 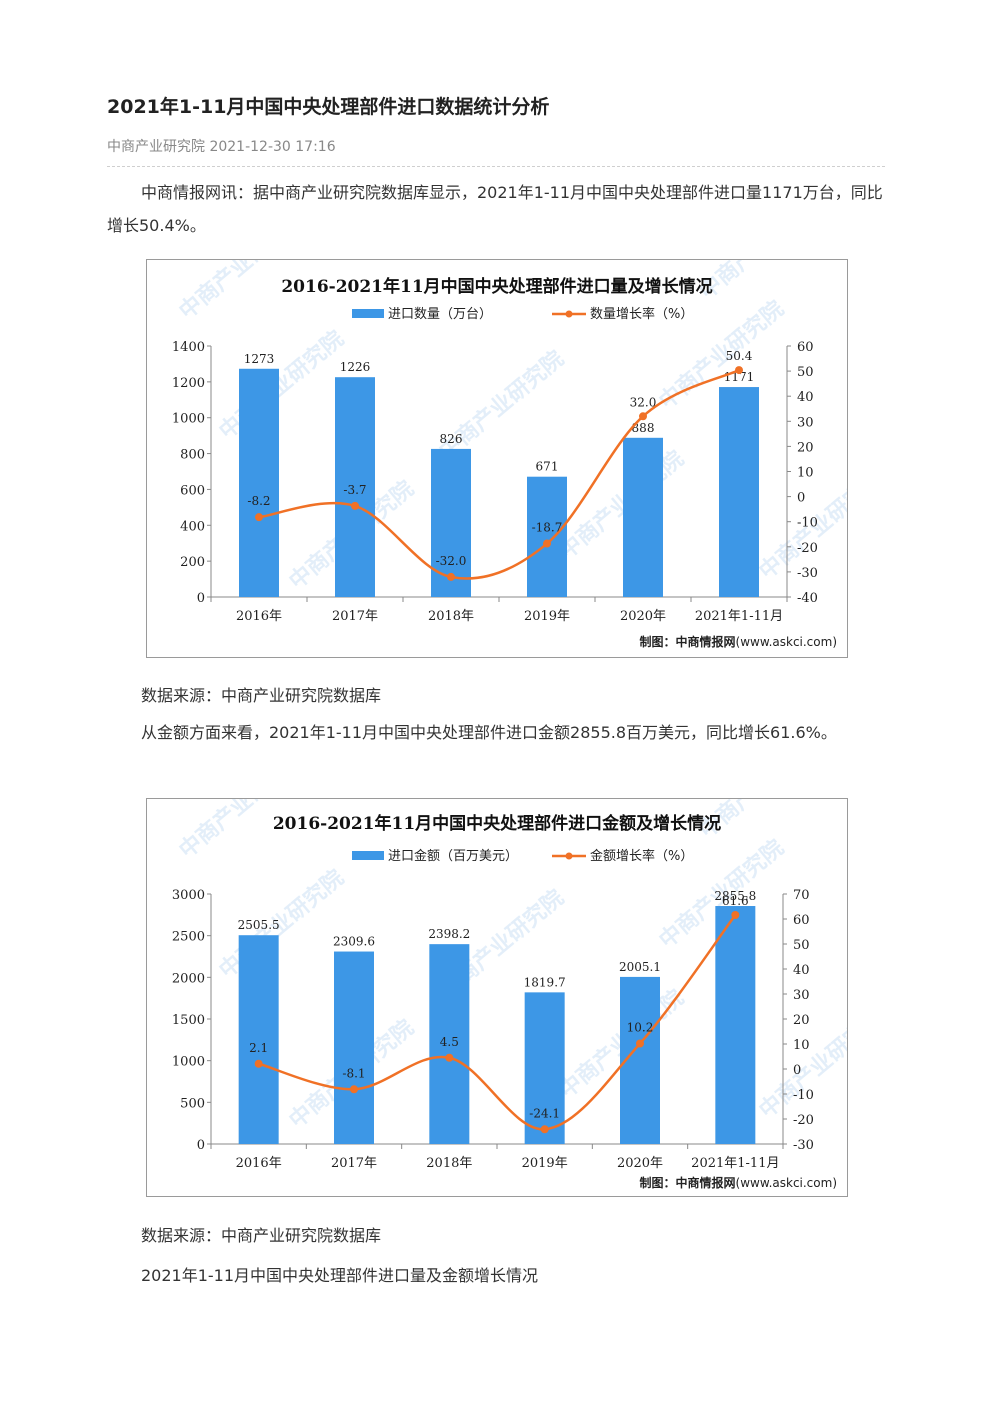 What do you see at coordinates (451, 439) in the screenshot?
I see `bar-value-label: 826` at bounding box center [451, 439].